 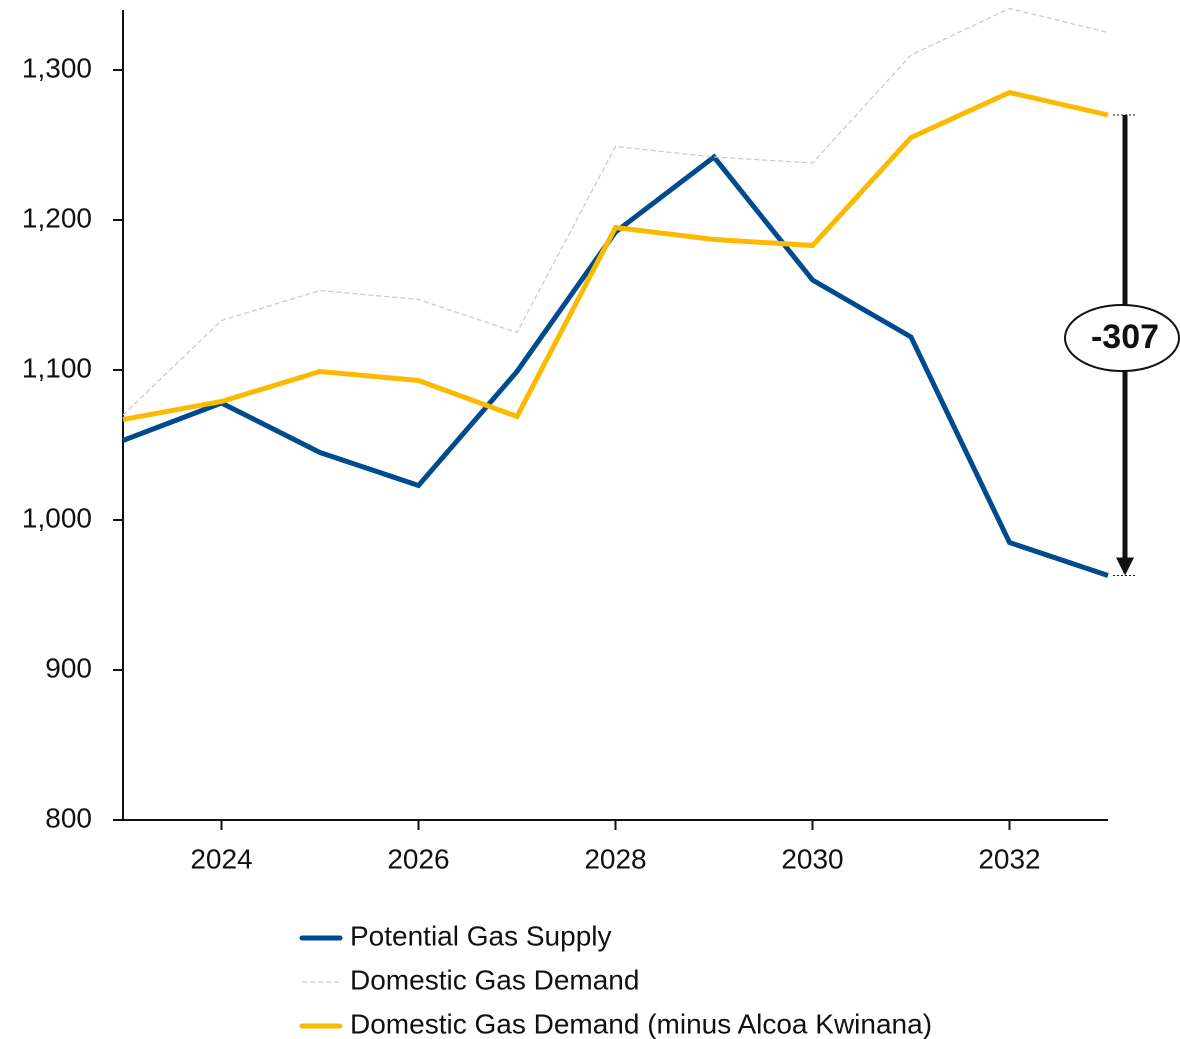 I want to click on y-tick-label: 900, so click(x=68, y=667).